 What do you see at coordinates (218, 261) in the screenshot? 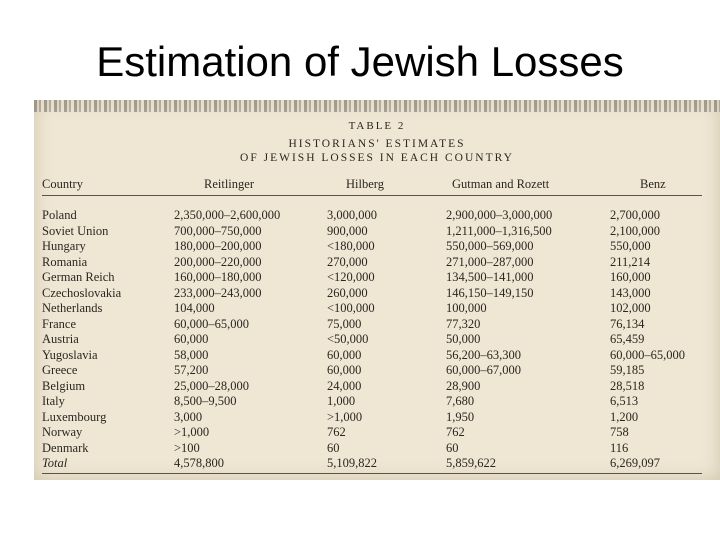
I see `cell-reitlinger: 200,000–220,000` at bounding box center [218, 261].